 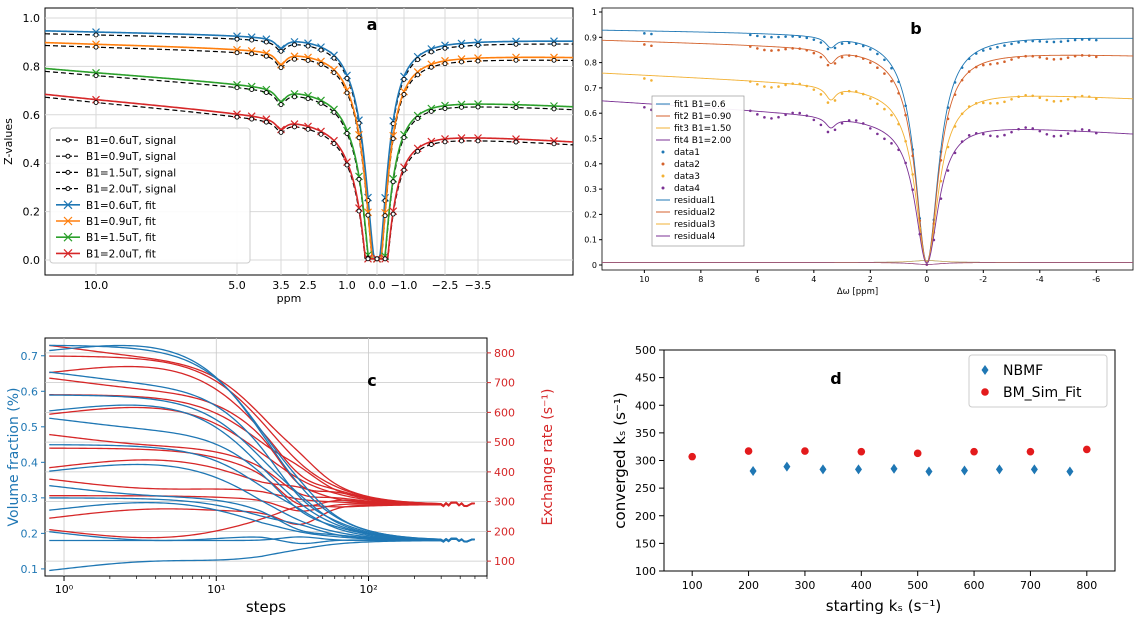 What do you see at coordinates (645, 543) in the screenshot?
I see `y-tick-label: 150` at bounding box center [645, 543].